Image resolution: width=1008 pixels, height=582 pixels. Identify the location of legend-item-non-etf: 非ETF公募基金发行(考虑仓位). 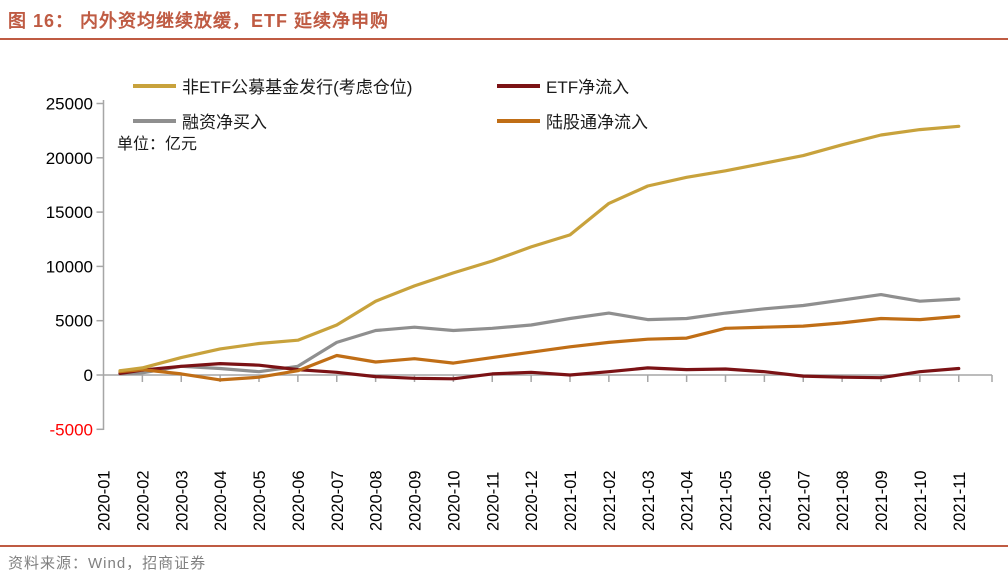
(272, 85).